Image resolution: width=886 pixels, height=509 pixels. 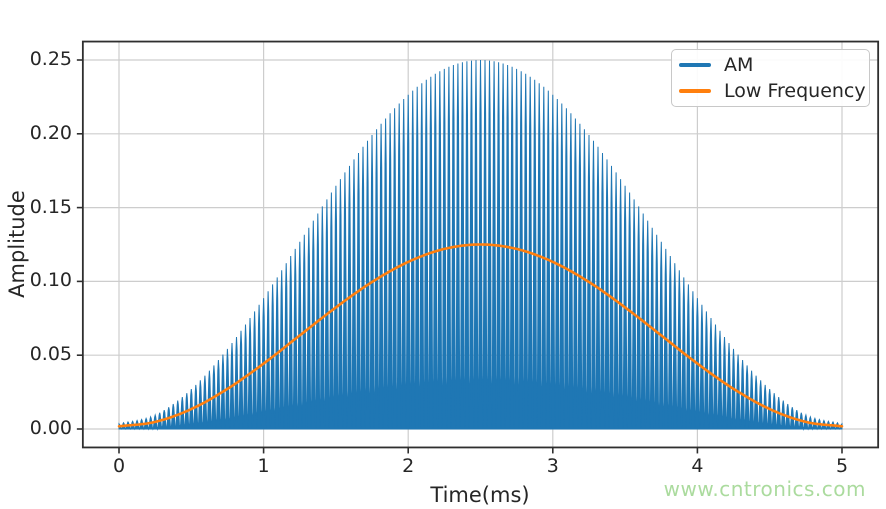 I want to click on x-tick-label: 0, so click(x=119, y=466).